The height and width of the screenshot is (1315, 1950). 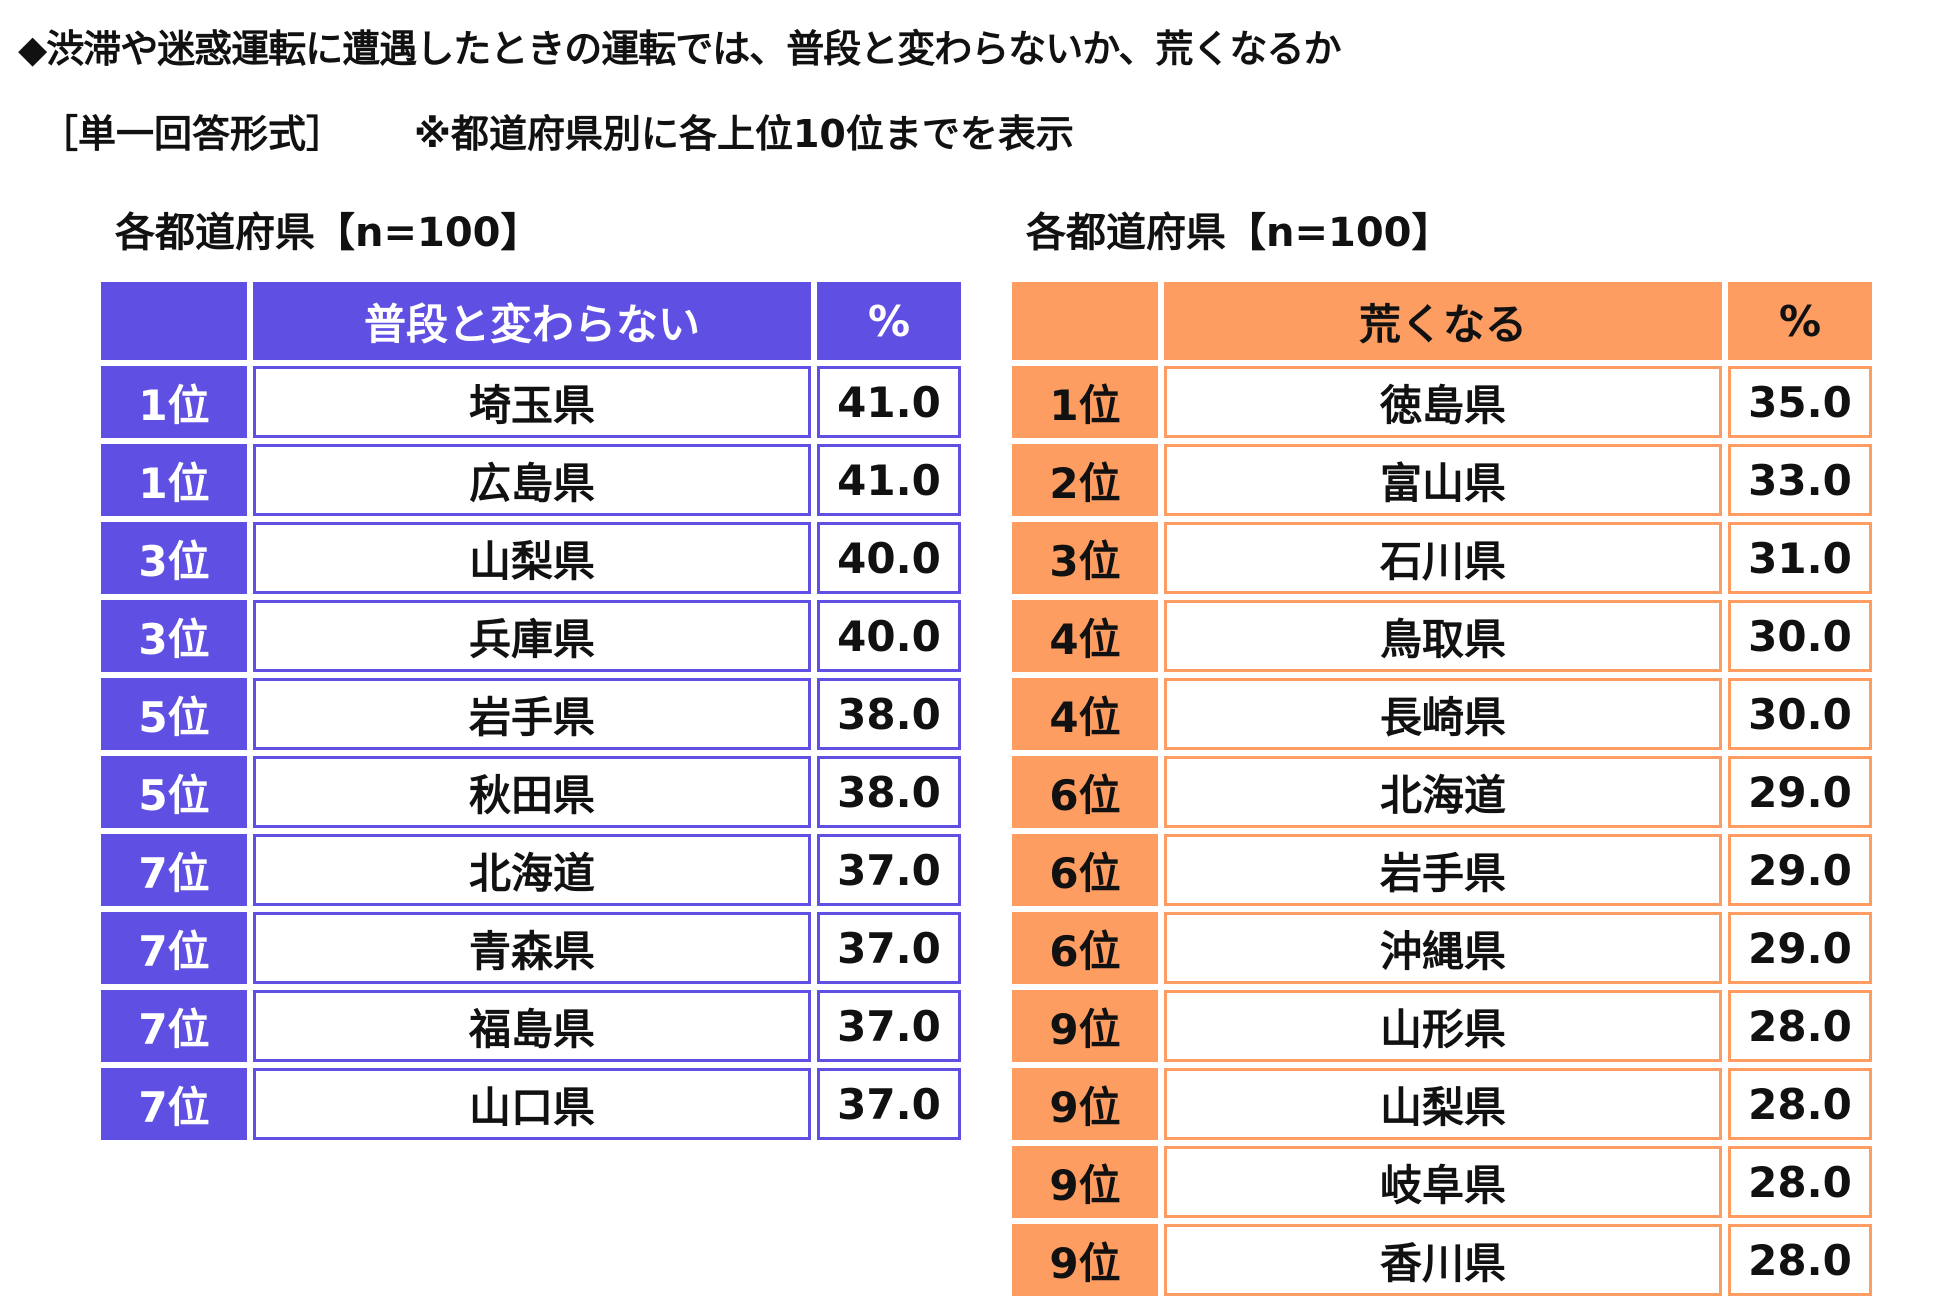 I want to click on table-row: 3位 山梨県 40.0, so click(x=531, y=558).